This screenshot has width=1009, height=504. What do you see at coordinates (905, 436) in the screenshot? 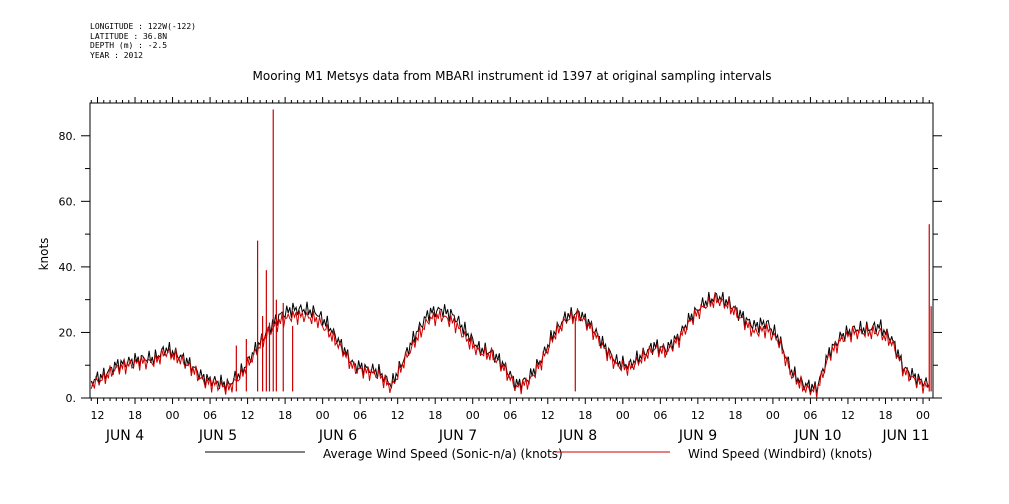
I see `x-day-label: JUN 11` at bounding box center [905, 436].